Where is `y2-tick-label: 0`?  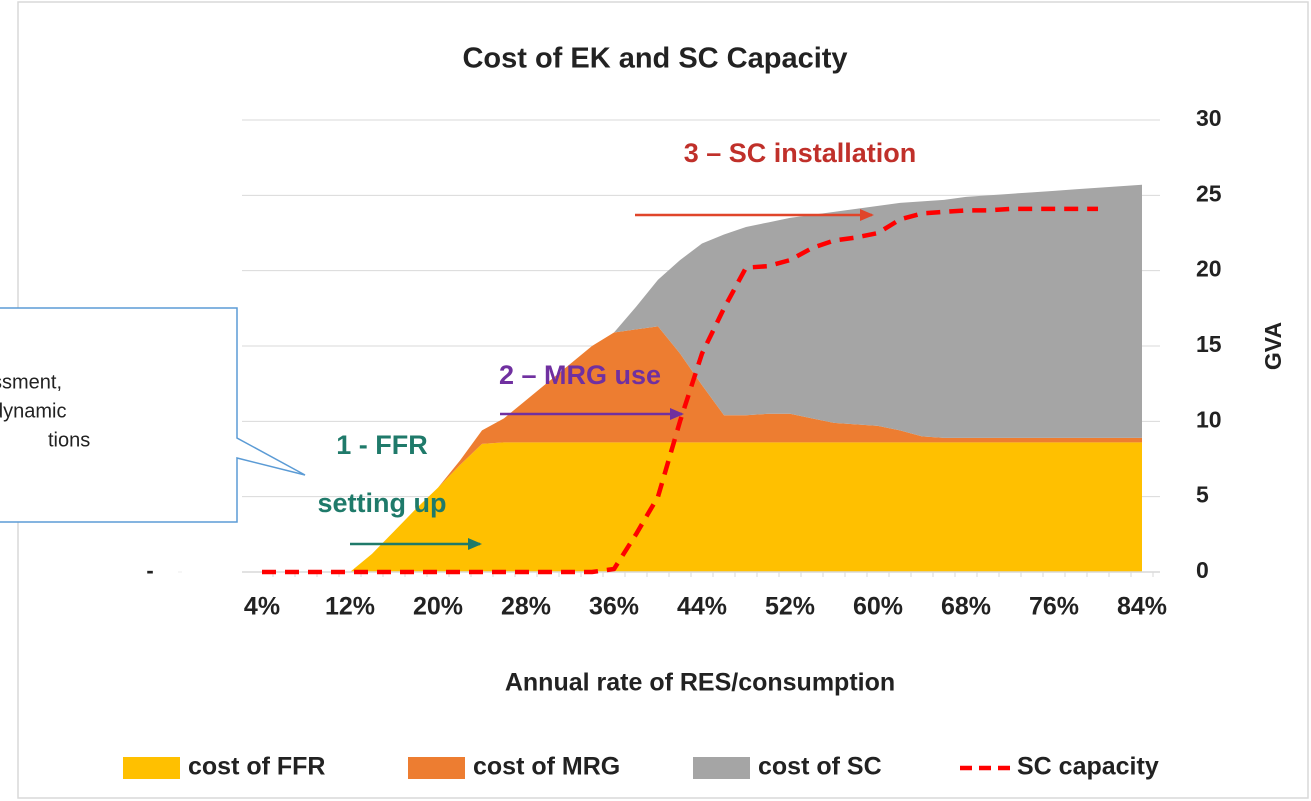 y2-tick-label: 0 is located at coordinates (1202, 570).